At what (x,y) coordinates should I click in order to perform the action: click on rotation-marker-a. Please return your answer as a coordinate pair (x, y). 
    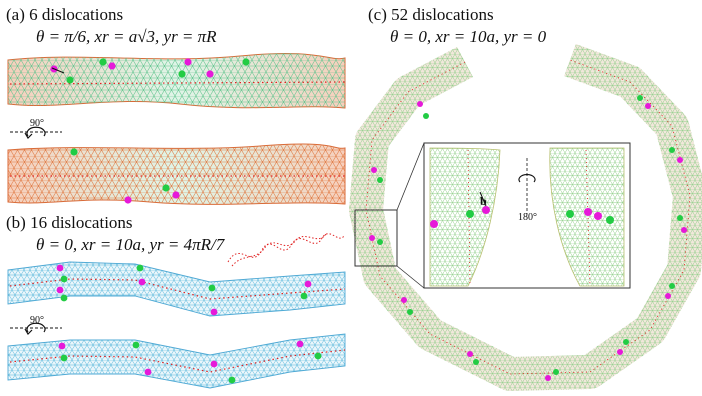
    Looking at the image, I should click on (36, 132).